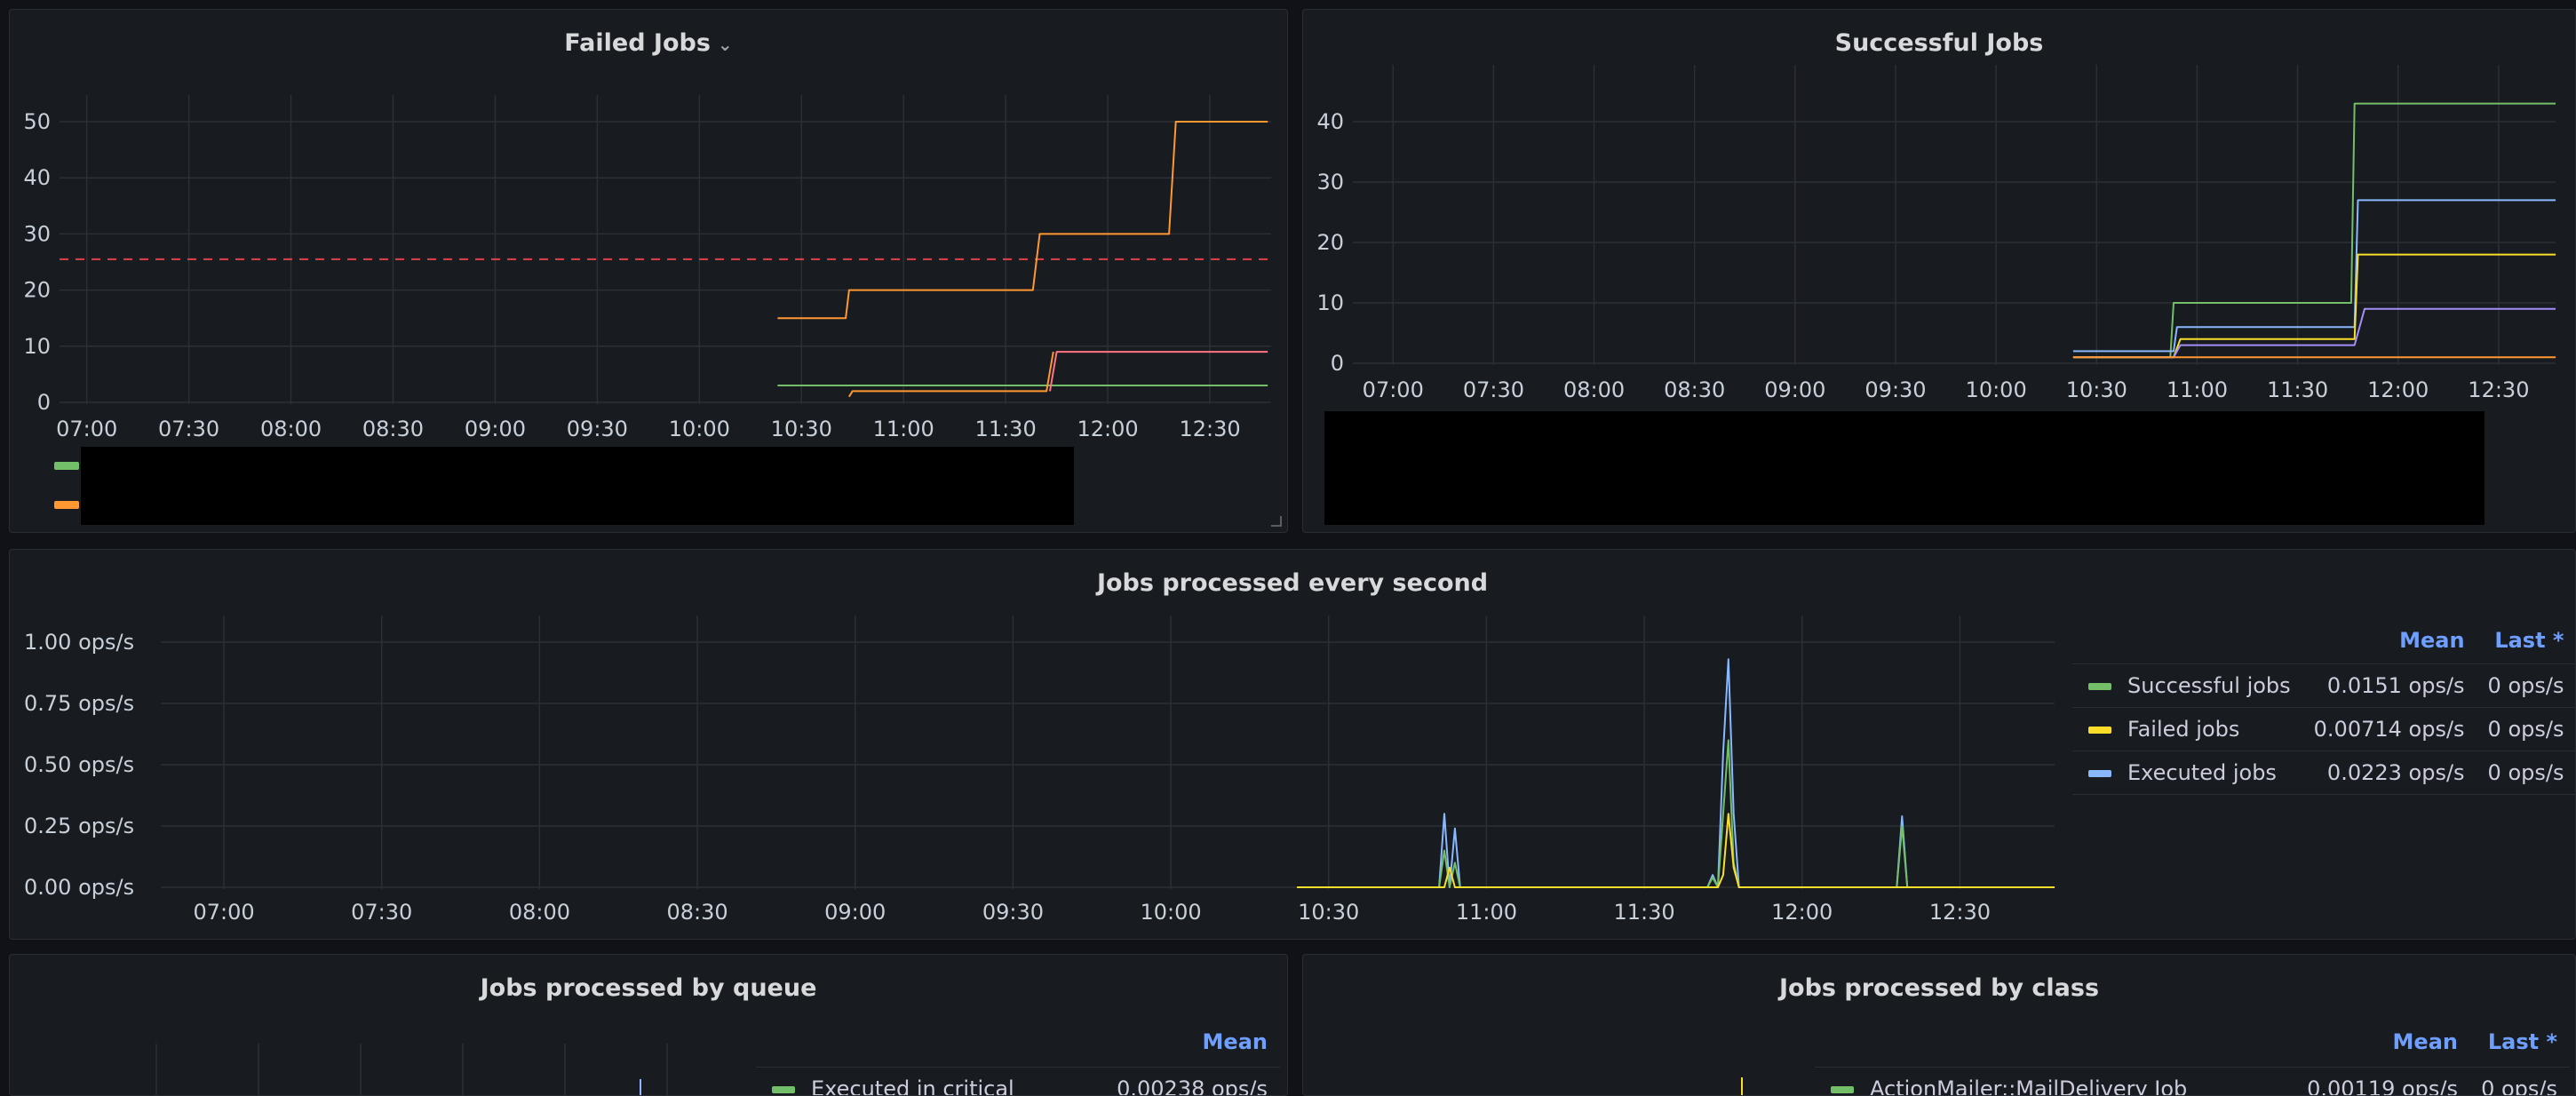  I want to click on legend-mean-value: 0.0223 ops/s, so click(2377, 773).